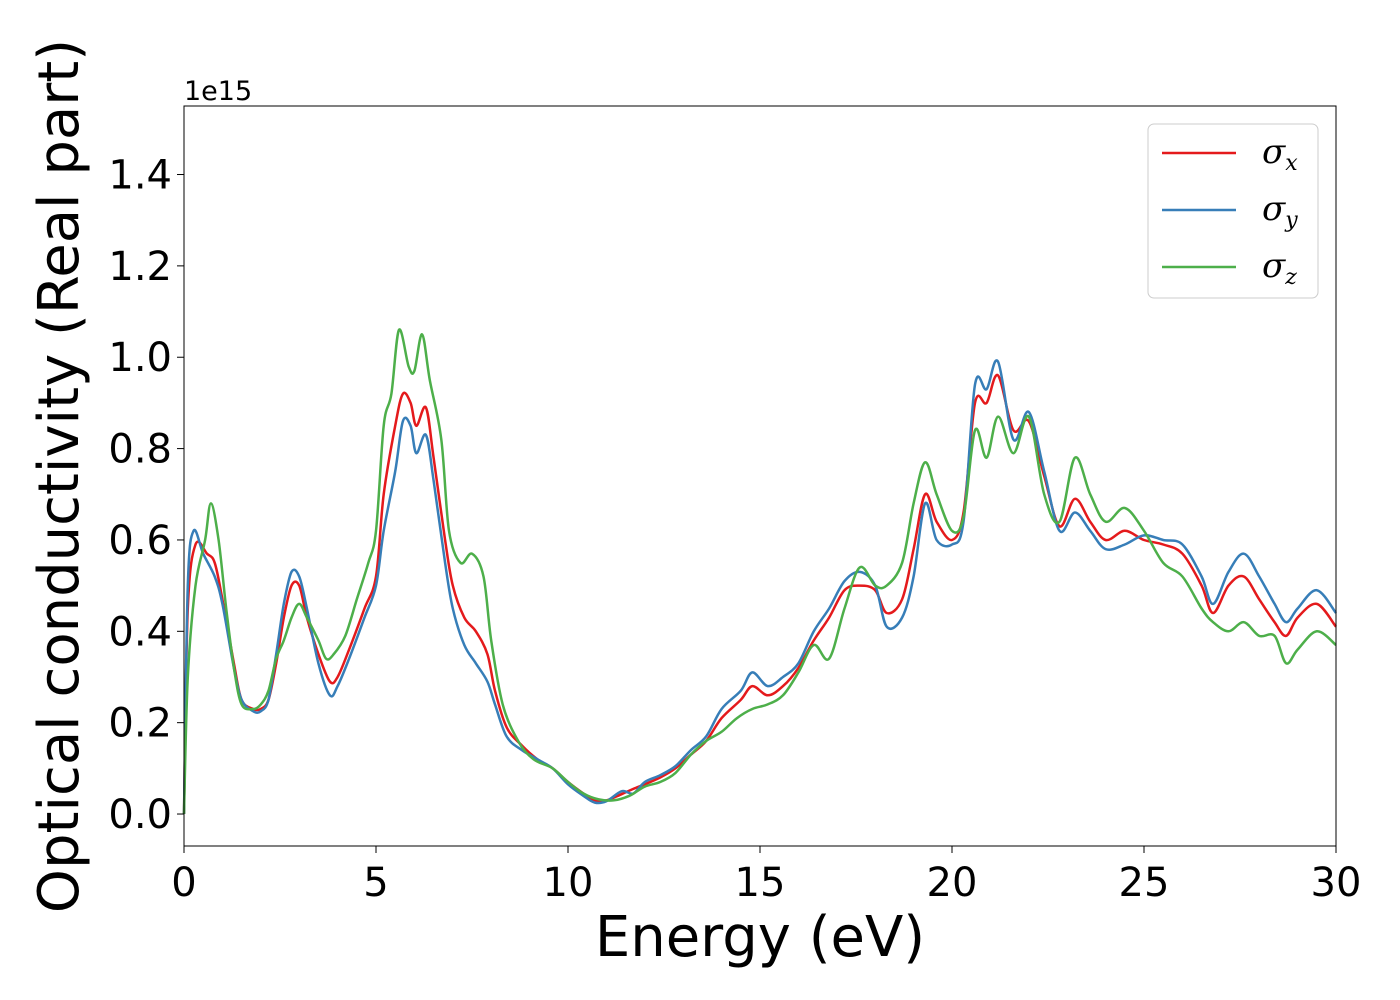 The image size is (1400, 1000). Describe the element at coordinates (140, 815) in the screenshot. I see `y-tick-label: 0.0` at that location.